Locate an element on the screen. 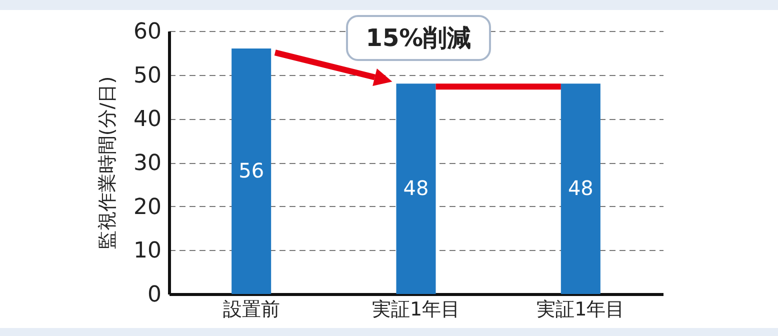 Image resolution: width=778 pixels, height=336 pixels. y-axis-title: 監視作業時間(分/日) is located at coordinates (107, 163).